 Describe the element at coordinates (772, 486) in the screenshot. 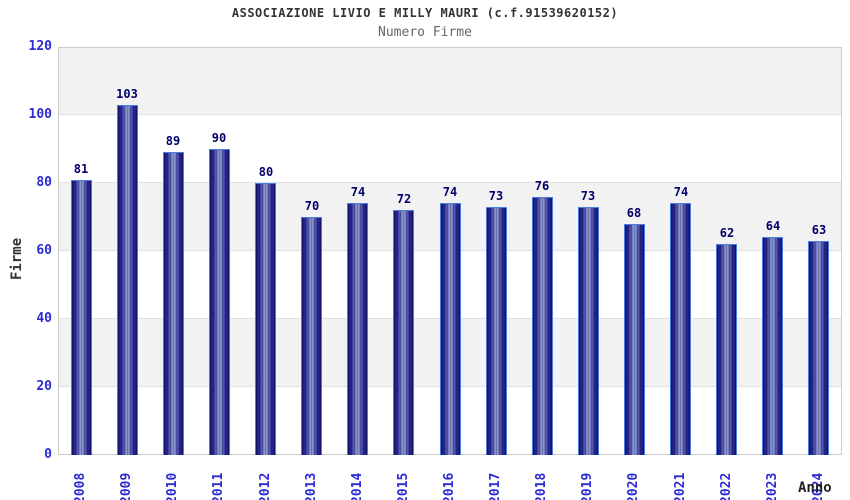

I see `x-tick-label: 2023` at that location.